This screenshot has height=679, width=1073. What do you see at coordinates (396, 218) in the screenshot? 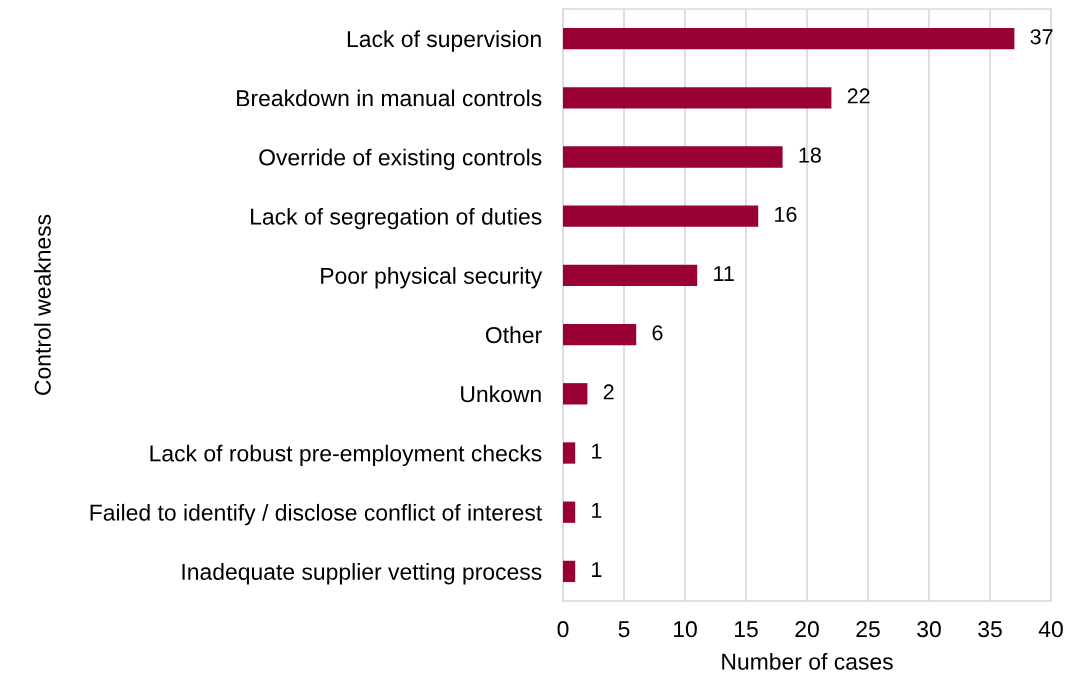
I see `y-tick-label: Lack of segregation of duties` at bounding box center [396, 218].